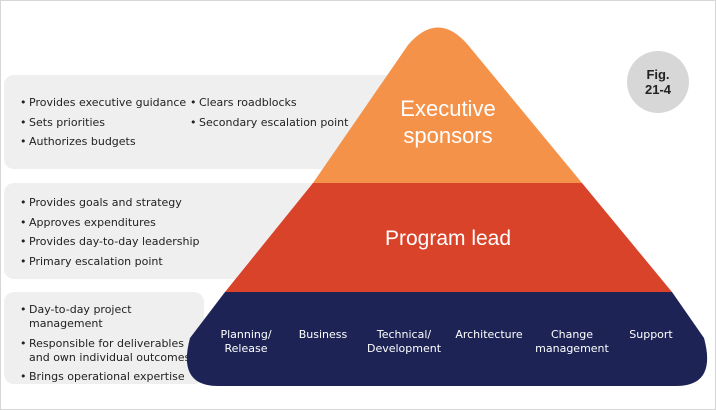 This screenshot has height=410, width=716. Describe the element at coordinates (103, 142) in the screenshot. I see `list-item: Authorizes budgets` at that location.